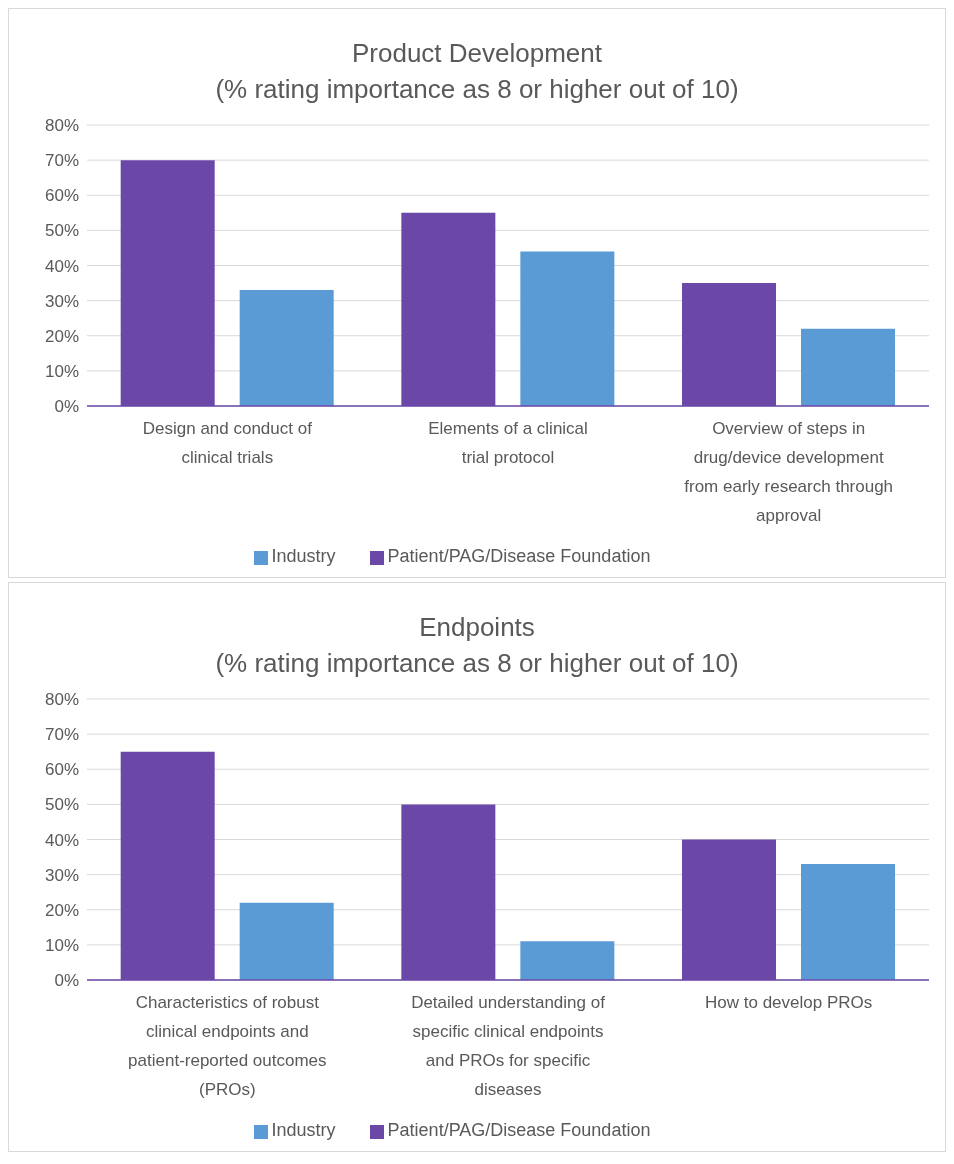 This screenshot has height=1164, width=954. What do you see at coordinates (789, 1002) in the screenshot?
I see `x-tick-label: How to develop PROs` at bounding box center [789, 1002].